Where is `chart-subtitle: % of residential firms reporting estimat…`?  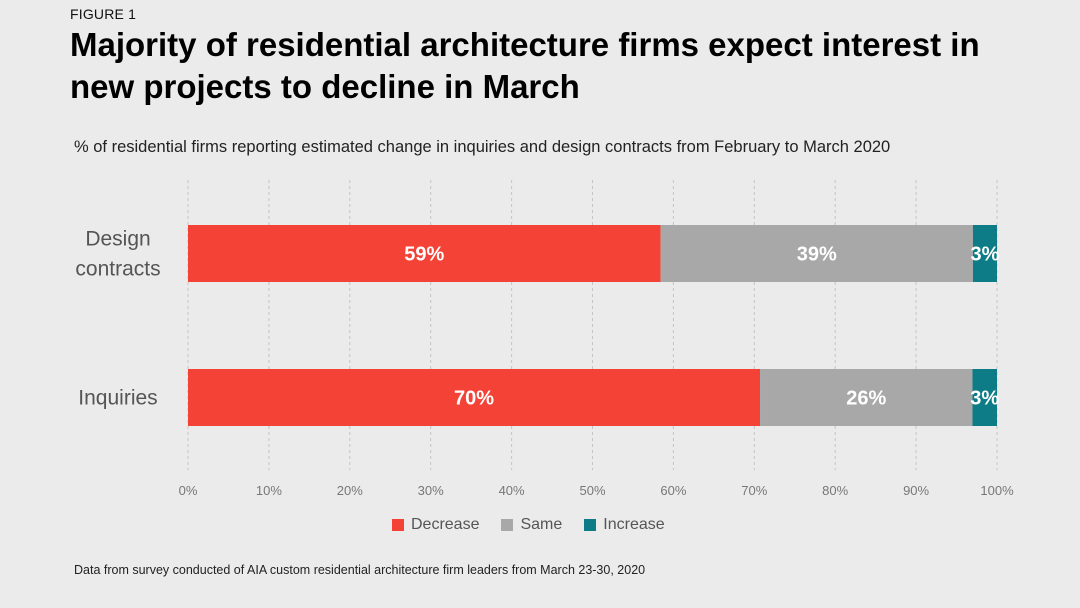
chart-subtitle: % of residential firms reporting estimat… is located at coordinates (482, 147).